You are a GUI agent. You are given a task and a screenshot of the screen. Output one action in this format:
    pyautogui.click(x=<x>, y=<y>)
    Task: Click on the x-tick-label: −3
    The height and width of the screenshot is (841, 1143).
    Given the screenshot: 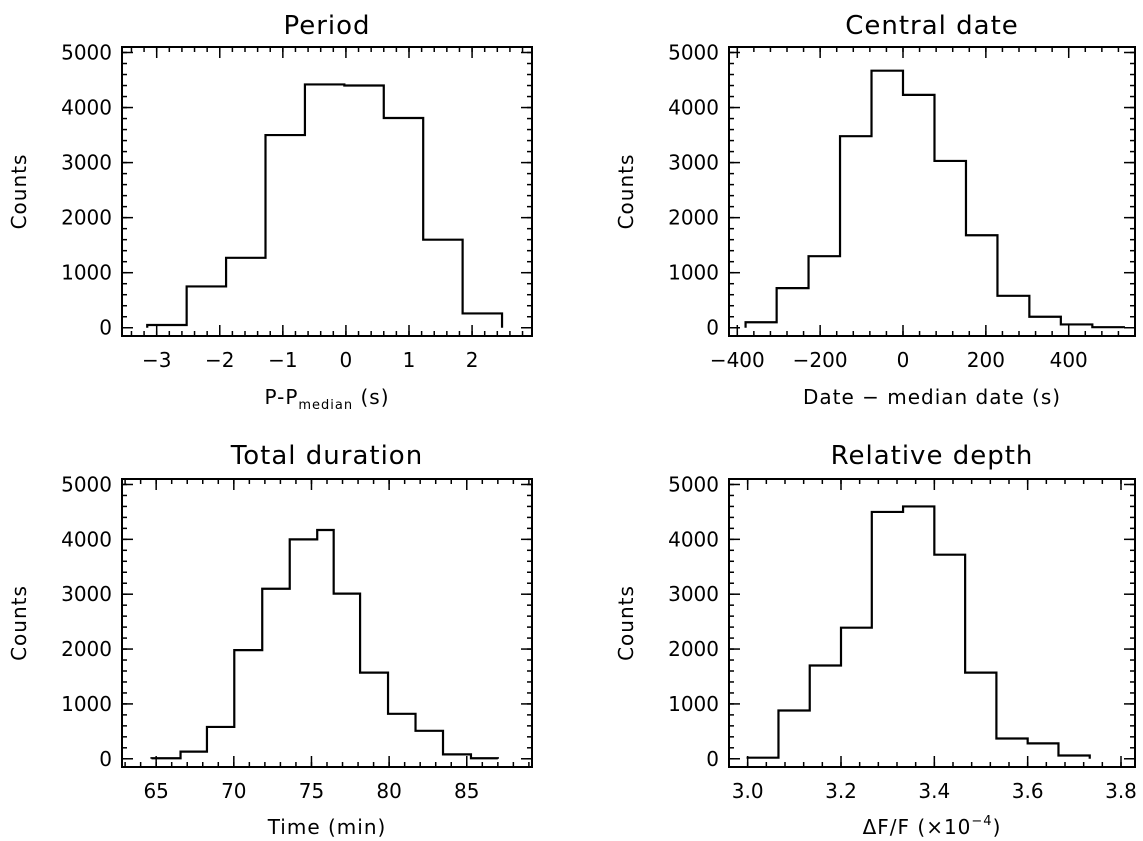 What is the action you would take?
    pyautogui.click(x=156, y=360)
    